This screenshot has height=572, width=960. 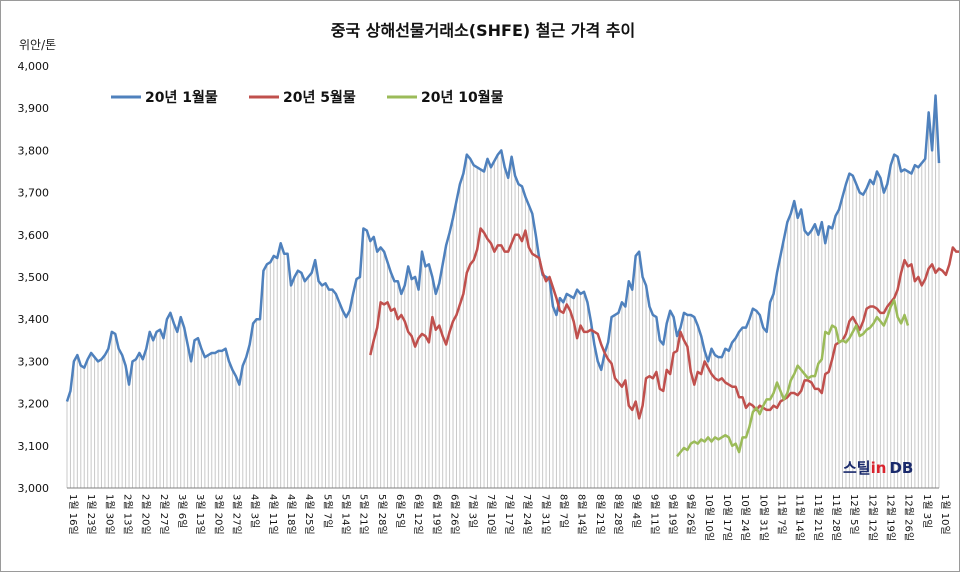 What do you see at coordinates (237, 514) in the screenshot?
I see `x-tick-label: 3월 27일` at bounding box center [237, 514].